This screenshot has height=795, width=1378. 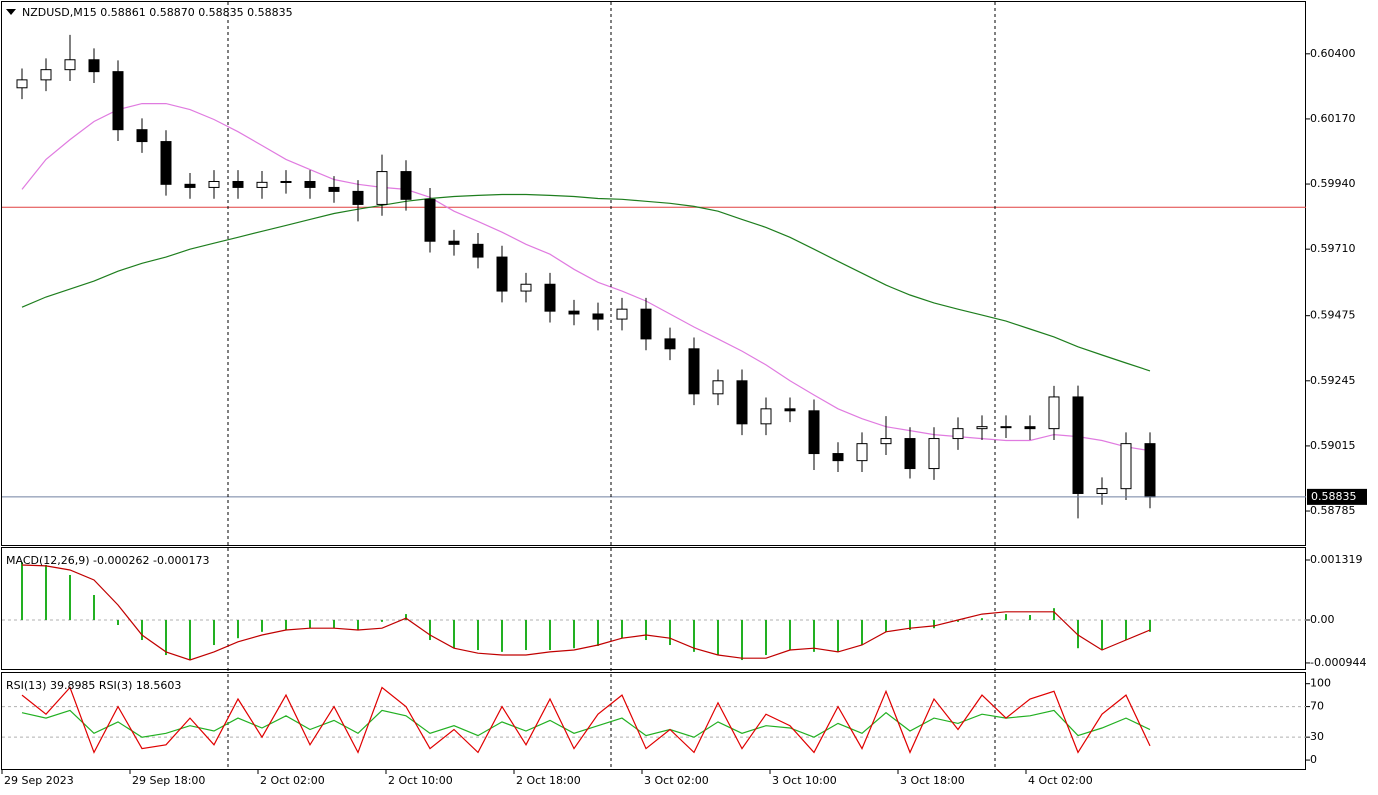 I want to click on rsi-panel-frame, so click(x=653, y=721).